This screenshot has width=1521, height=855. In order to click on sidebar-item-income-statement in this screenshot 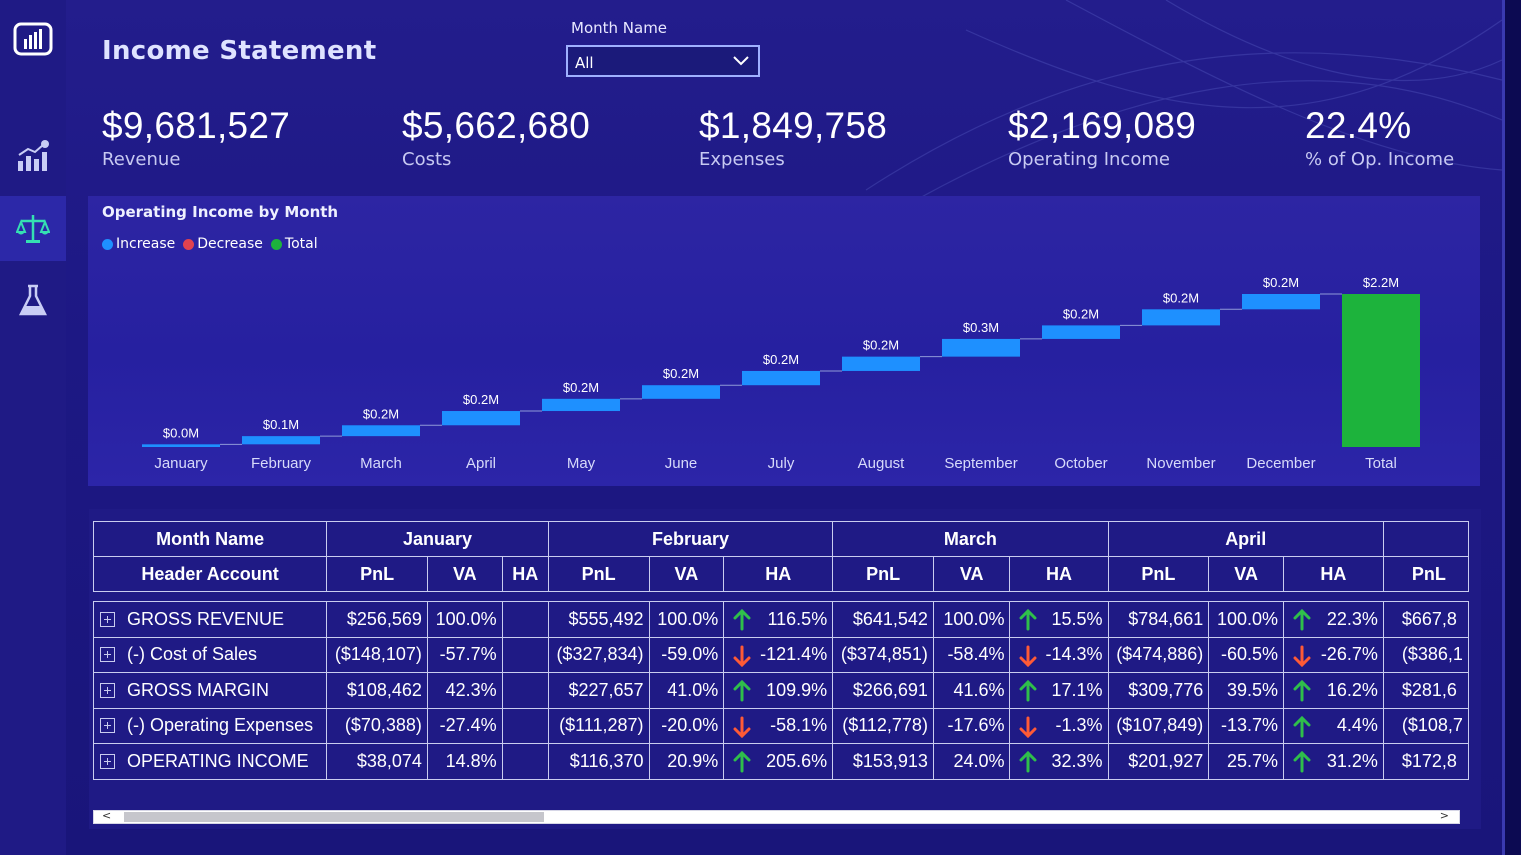, I will do `click(33, 228)`.